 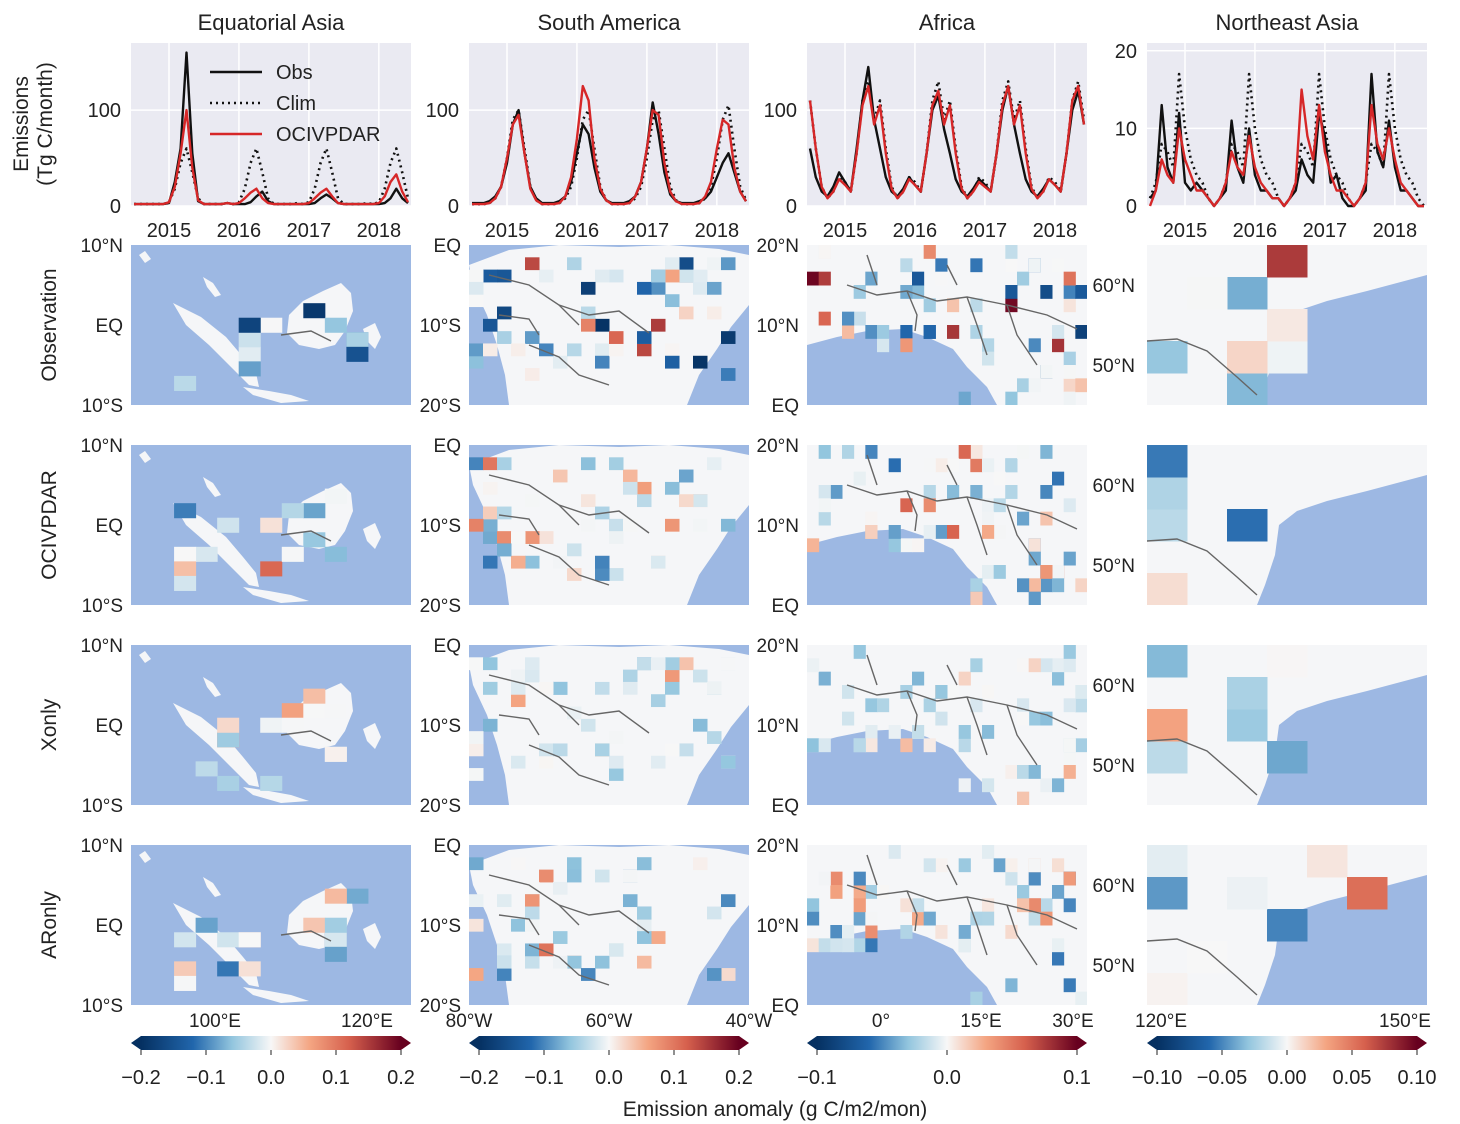 I want to click on x-tick-label: 2018, so click(x=379, y=231).